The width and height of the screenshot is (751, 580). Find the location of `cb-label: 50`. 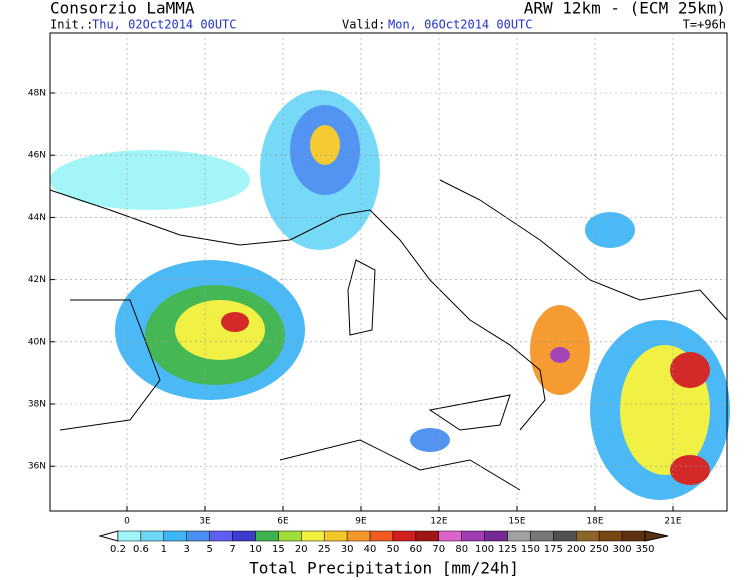

cb-label: 50 is located at coordinates (393, 549).